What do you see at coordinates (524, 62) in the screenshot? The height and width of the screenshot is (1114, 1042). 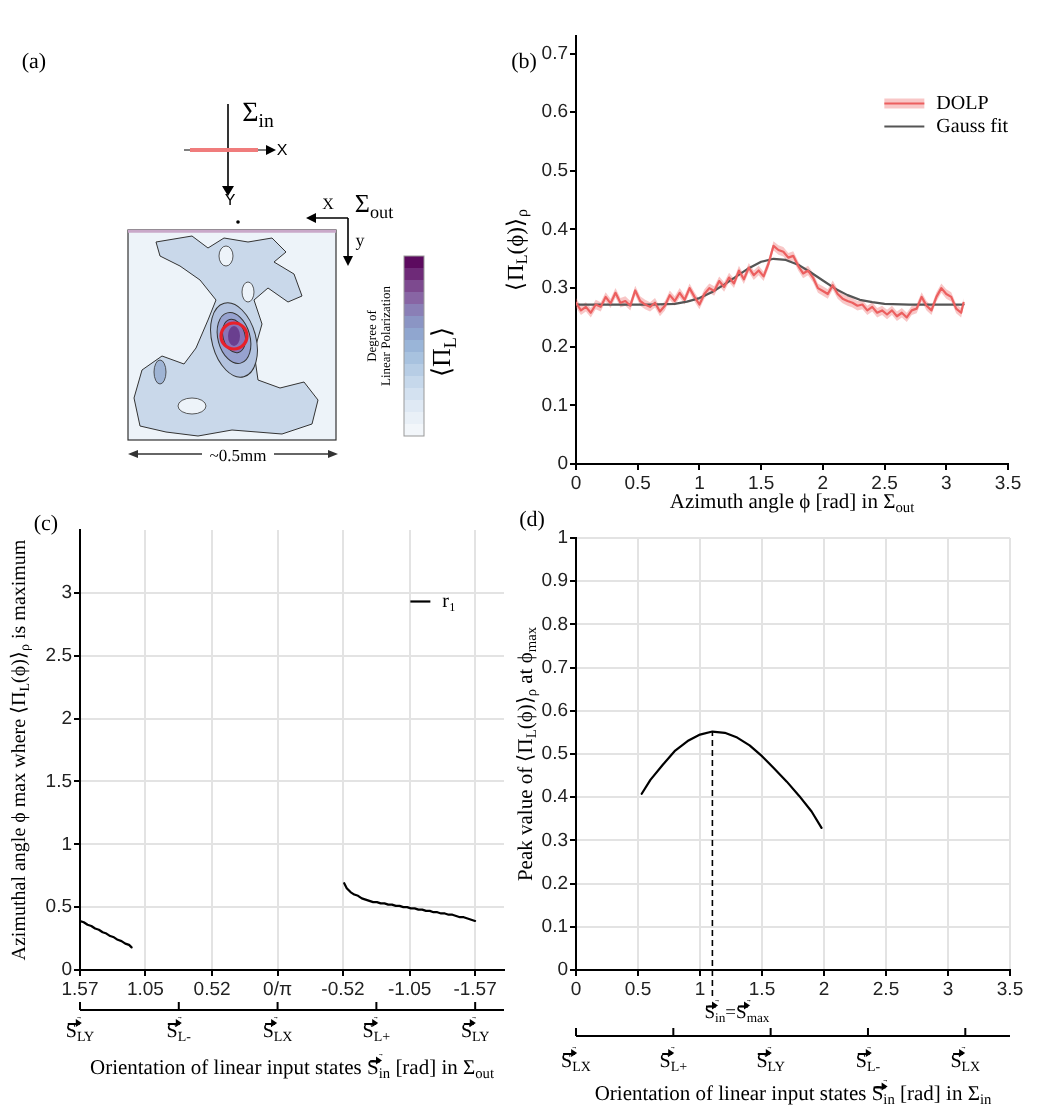 I see `text: (b)` at bounding box center [524, 62].